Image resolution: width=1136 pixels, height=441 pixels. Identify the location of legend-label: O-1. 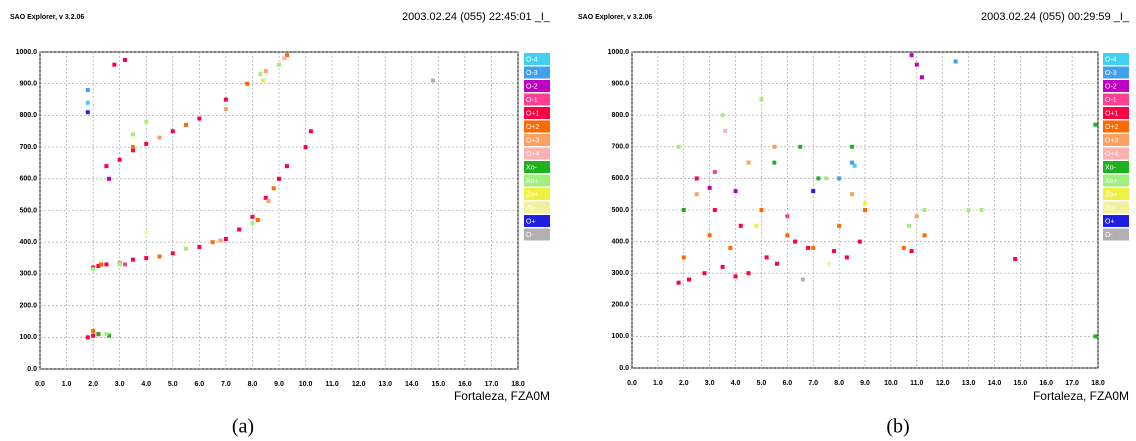
(532, 100).